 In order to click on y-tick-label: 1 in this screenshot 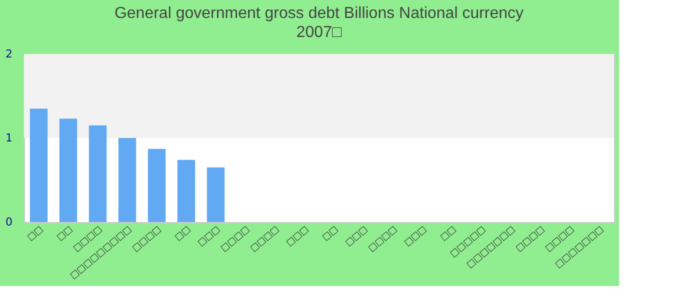, I will do `click(9, 138)`.